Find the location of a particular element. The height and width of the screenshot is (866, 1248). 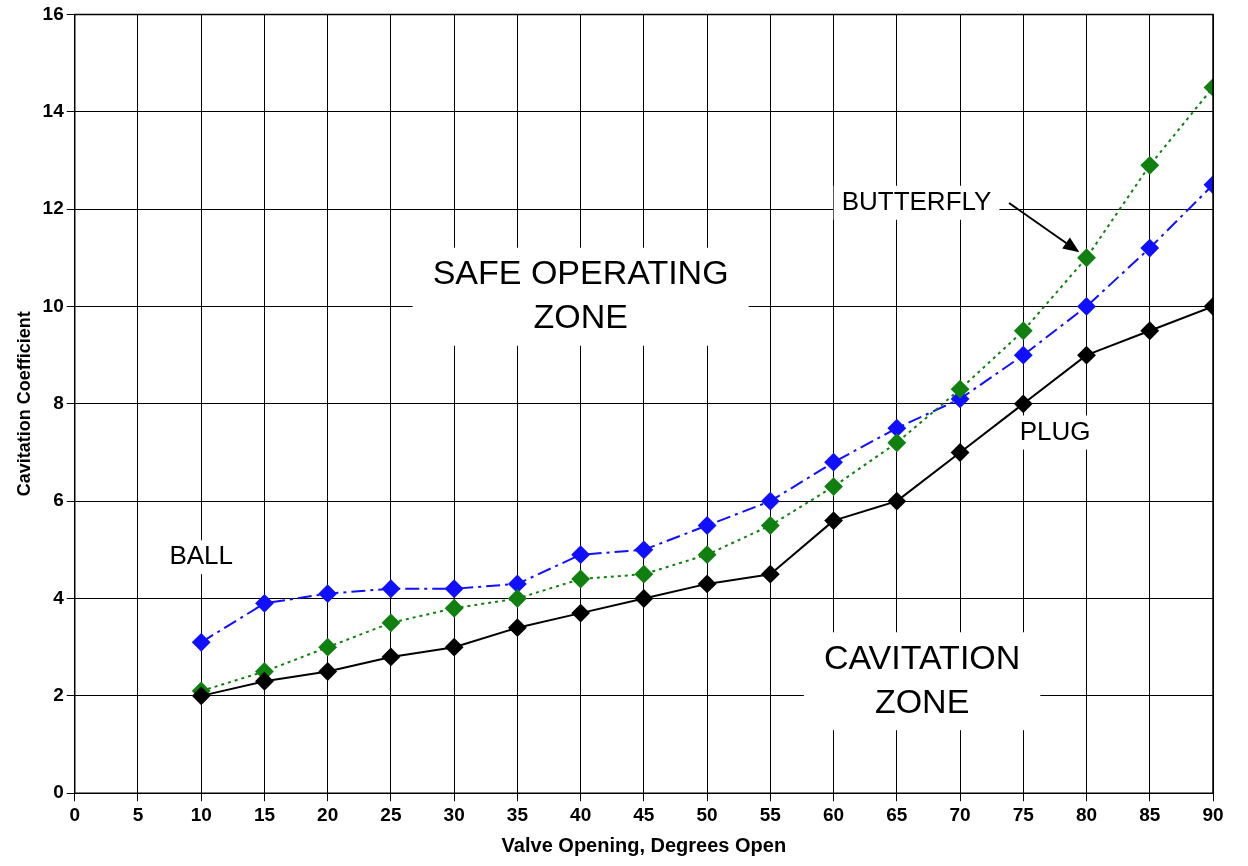

y-tick-label: 12 is located at coordinates (53, 208).